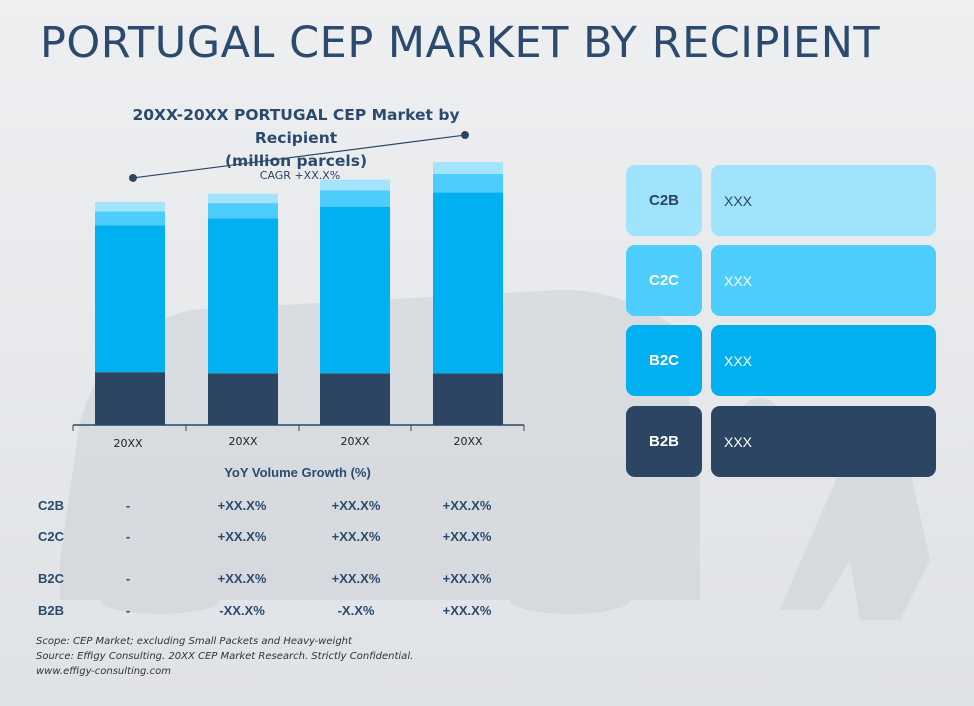 The height and width of the screenshot is (706, 974). Describe the element at coordinates (356, 536) in the screenshot. I see `yoy-cell-c2c-3: +XX.X%` at that location.